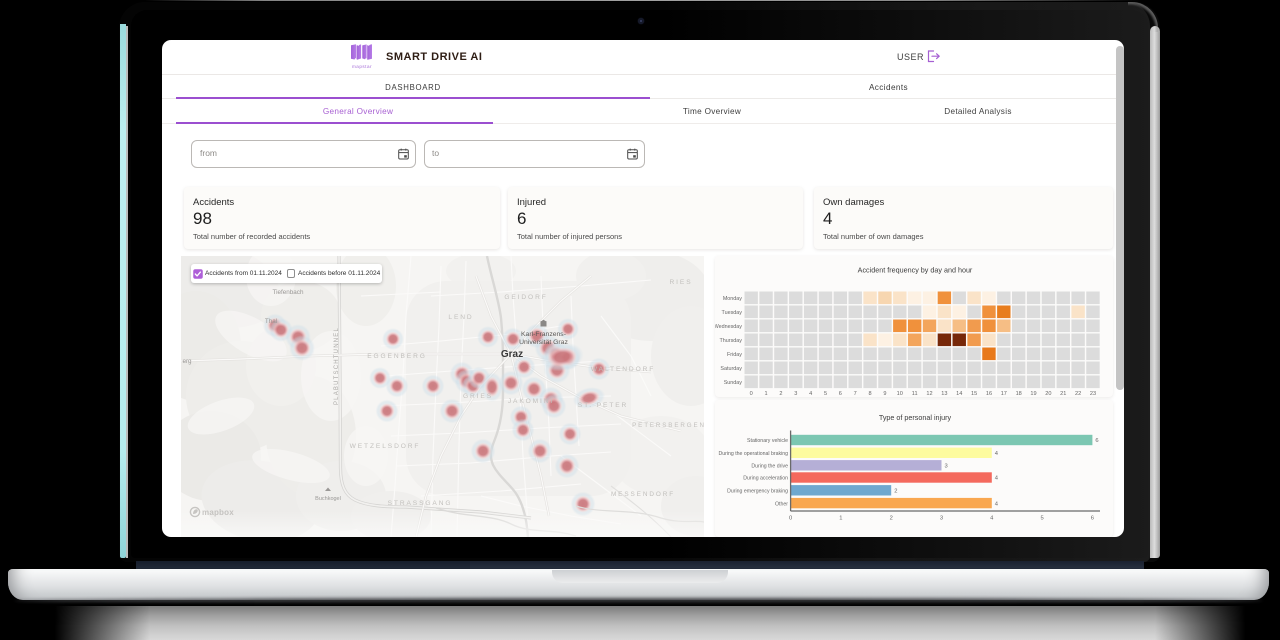 This screenshot has width=1280, height=640. What do you see at coordinates (944, 394) in the screenshot?
I see `svg-text: 13` at bounding box center [944, 394].